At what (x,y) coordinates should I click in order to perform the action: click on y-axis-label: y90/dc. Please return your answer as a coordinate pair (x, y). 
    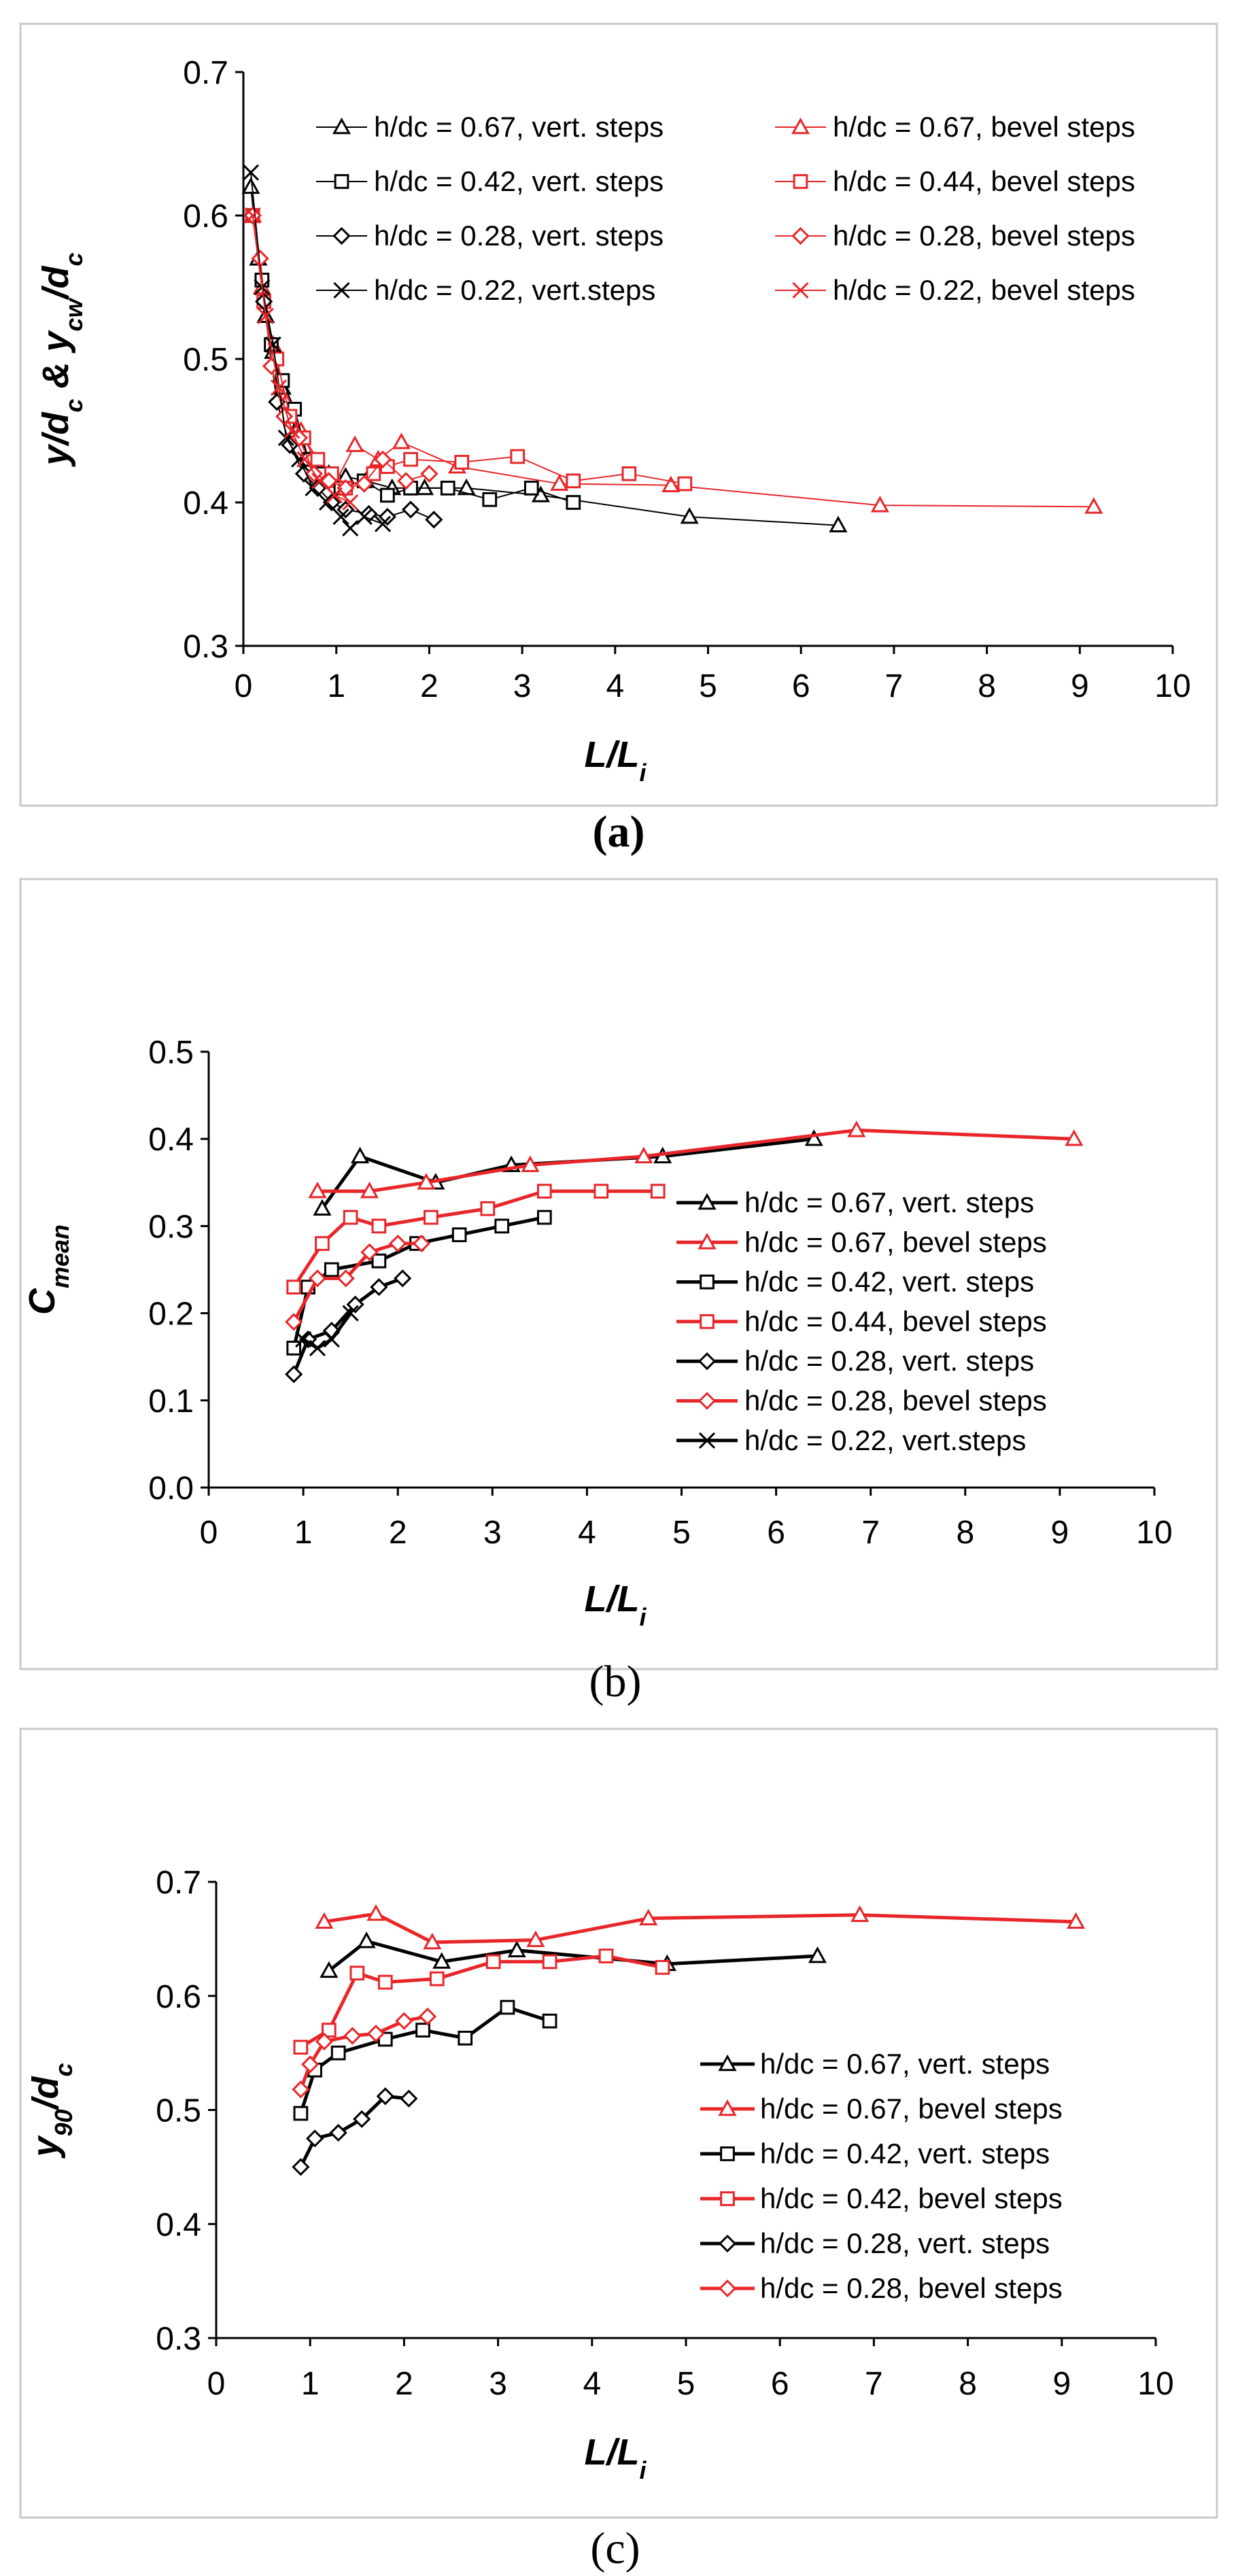
    Looking at the image, I should click on (51, 2111).